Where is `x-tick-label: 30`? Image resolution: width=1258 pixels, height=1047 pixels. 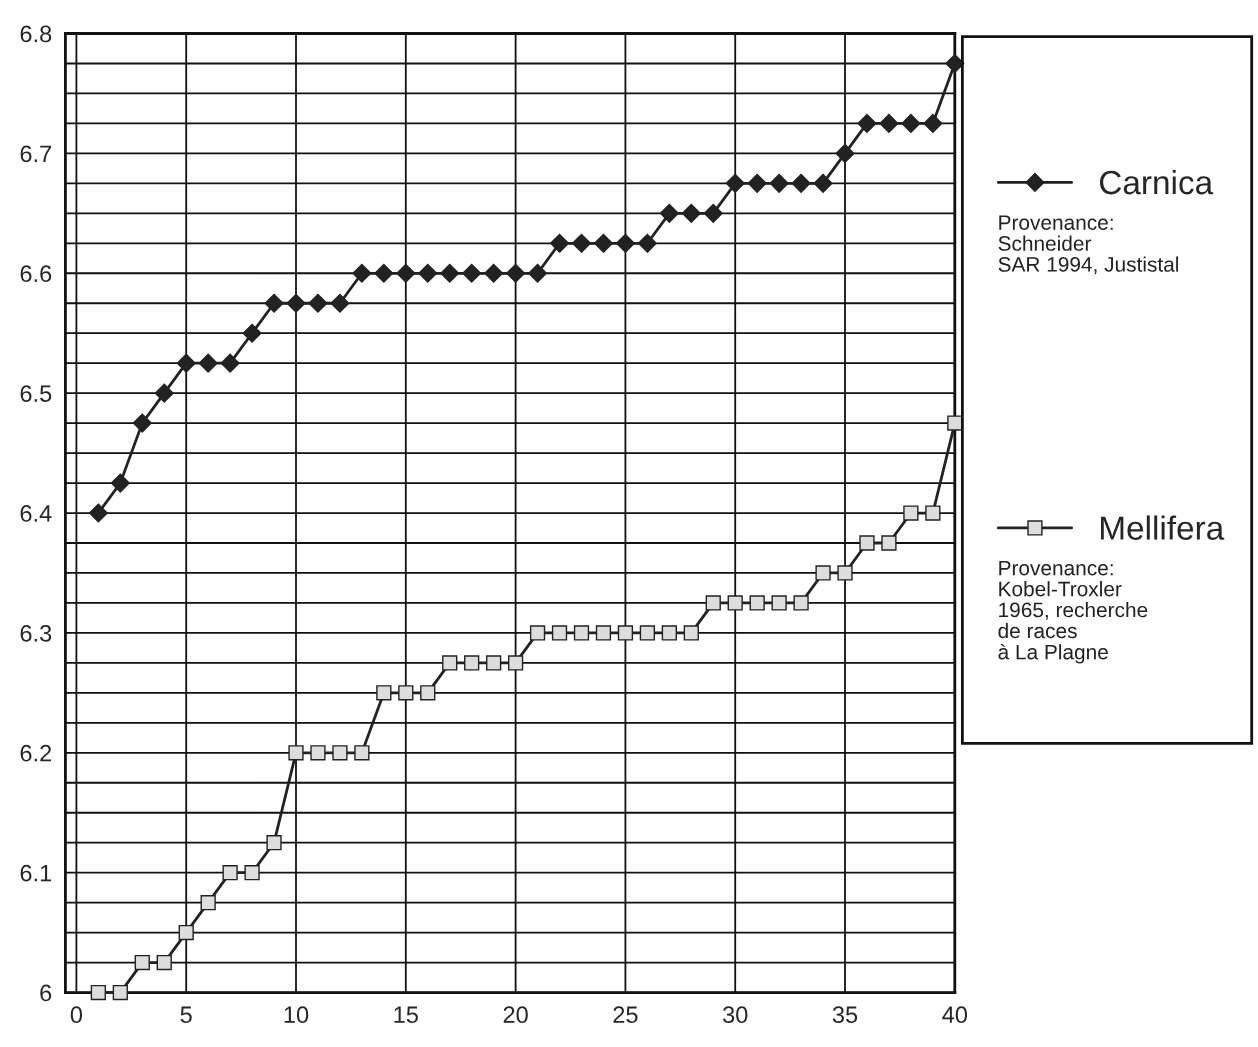 x-tick-label: 30 is located at coordinates (735, 1015).